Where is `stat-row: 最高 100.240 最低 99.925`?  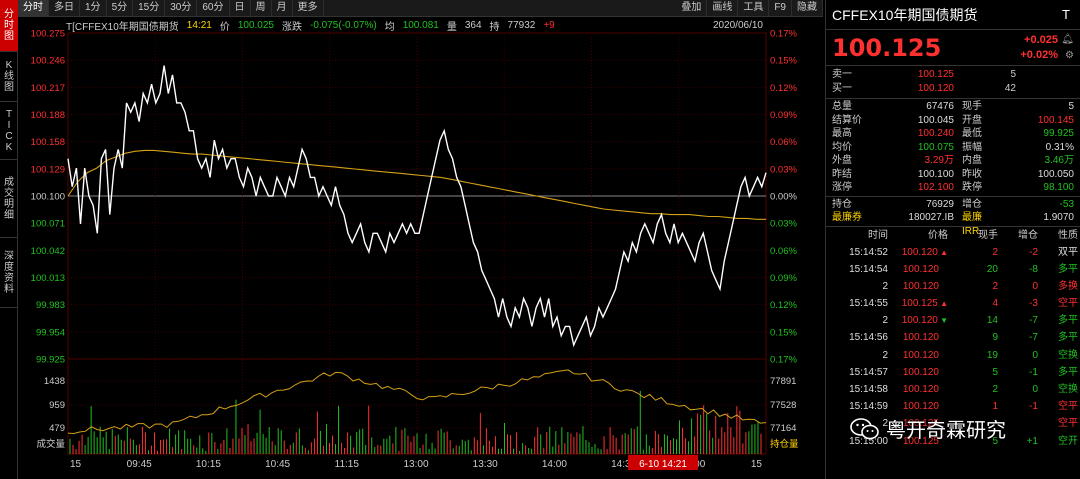
stat-row: 最高 100.240 最低 99.925 is located at coordinates (953, 134).